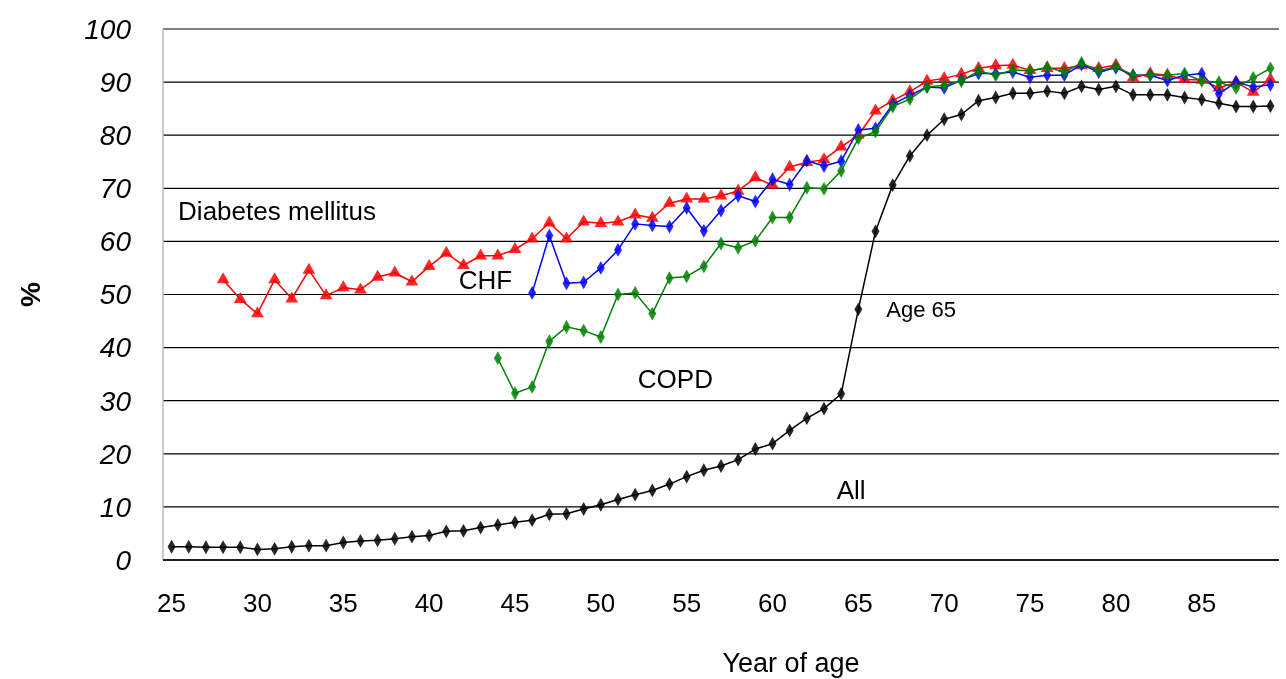 This screenshot has width=1286, height=679. Describe the element at coordinates (123, 560) in the screenshot. I see `y-tick-label: 0` at that location.